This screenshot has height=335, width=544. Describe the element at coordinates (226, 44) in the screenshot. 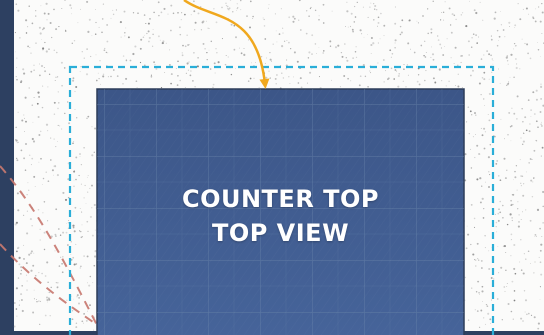

I see `orange-callout-arrow` at that location.